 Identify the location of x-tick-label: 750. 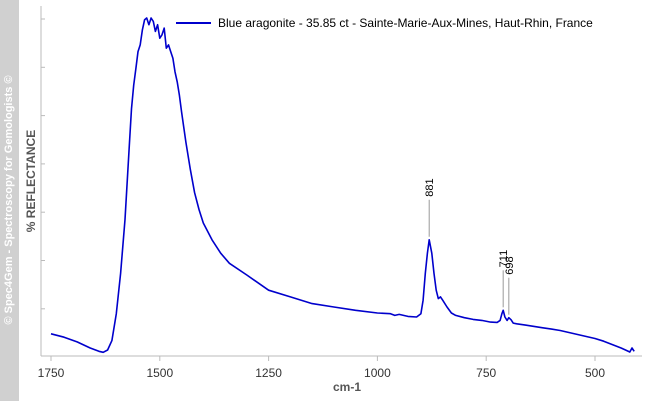
(486, 373).